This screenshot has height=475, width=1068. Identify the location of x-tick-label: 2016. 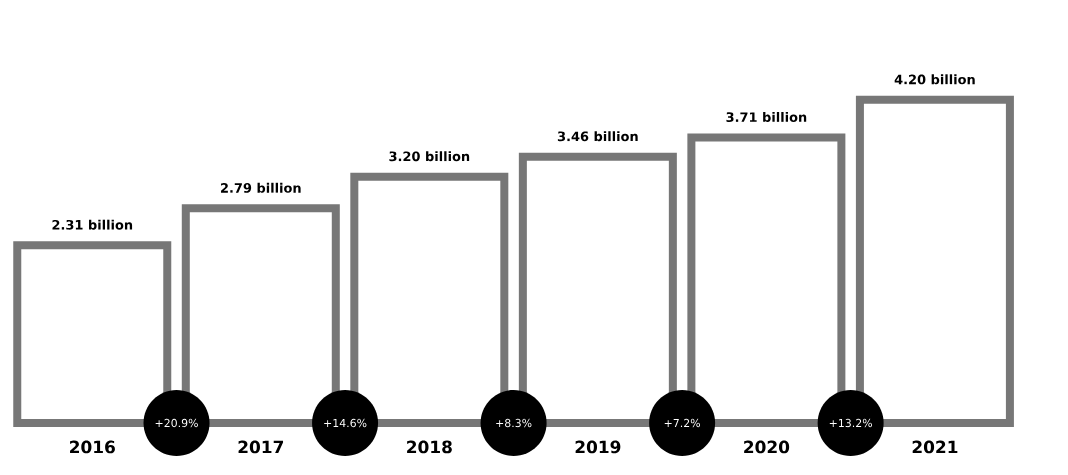
(92, 447).